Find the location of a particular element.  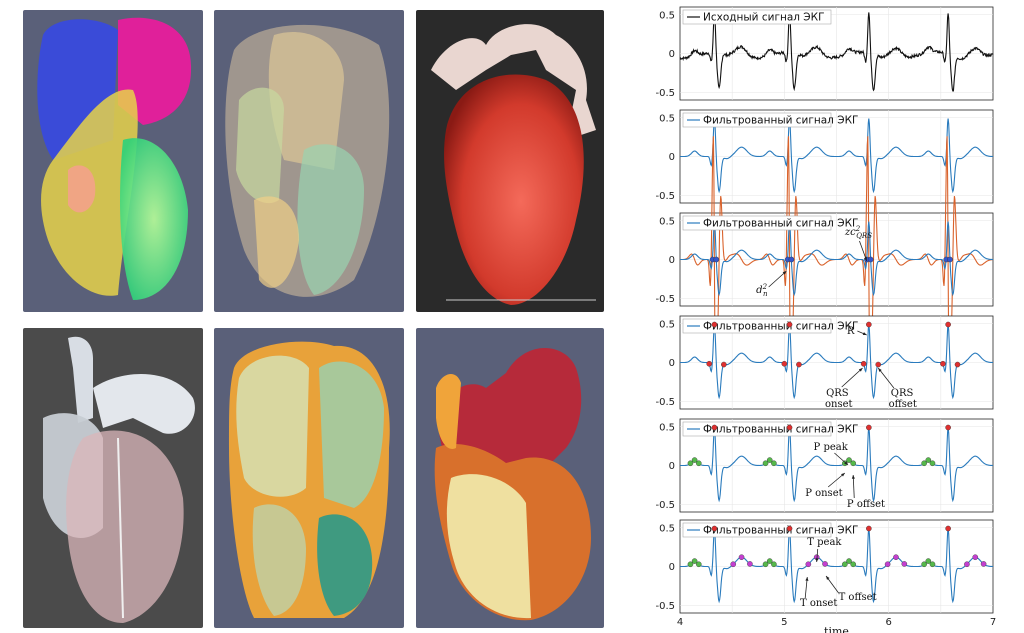

x-tick-label: 5 is located at coordinates (784, 622).